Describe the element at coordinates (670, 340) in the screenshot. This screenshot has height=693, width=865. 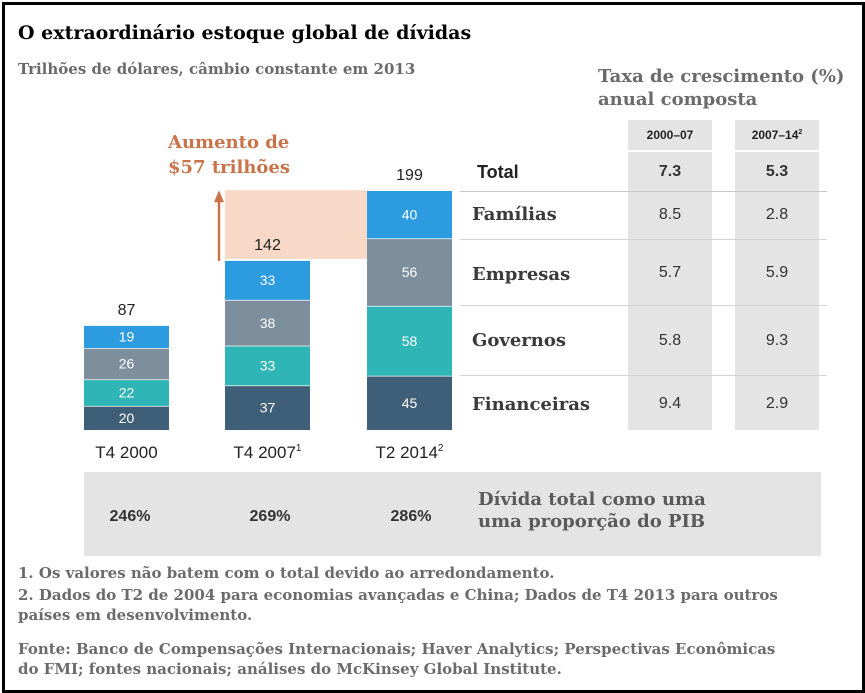
I see `growth-governos-2000-07: 5.8` at that location.